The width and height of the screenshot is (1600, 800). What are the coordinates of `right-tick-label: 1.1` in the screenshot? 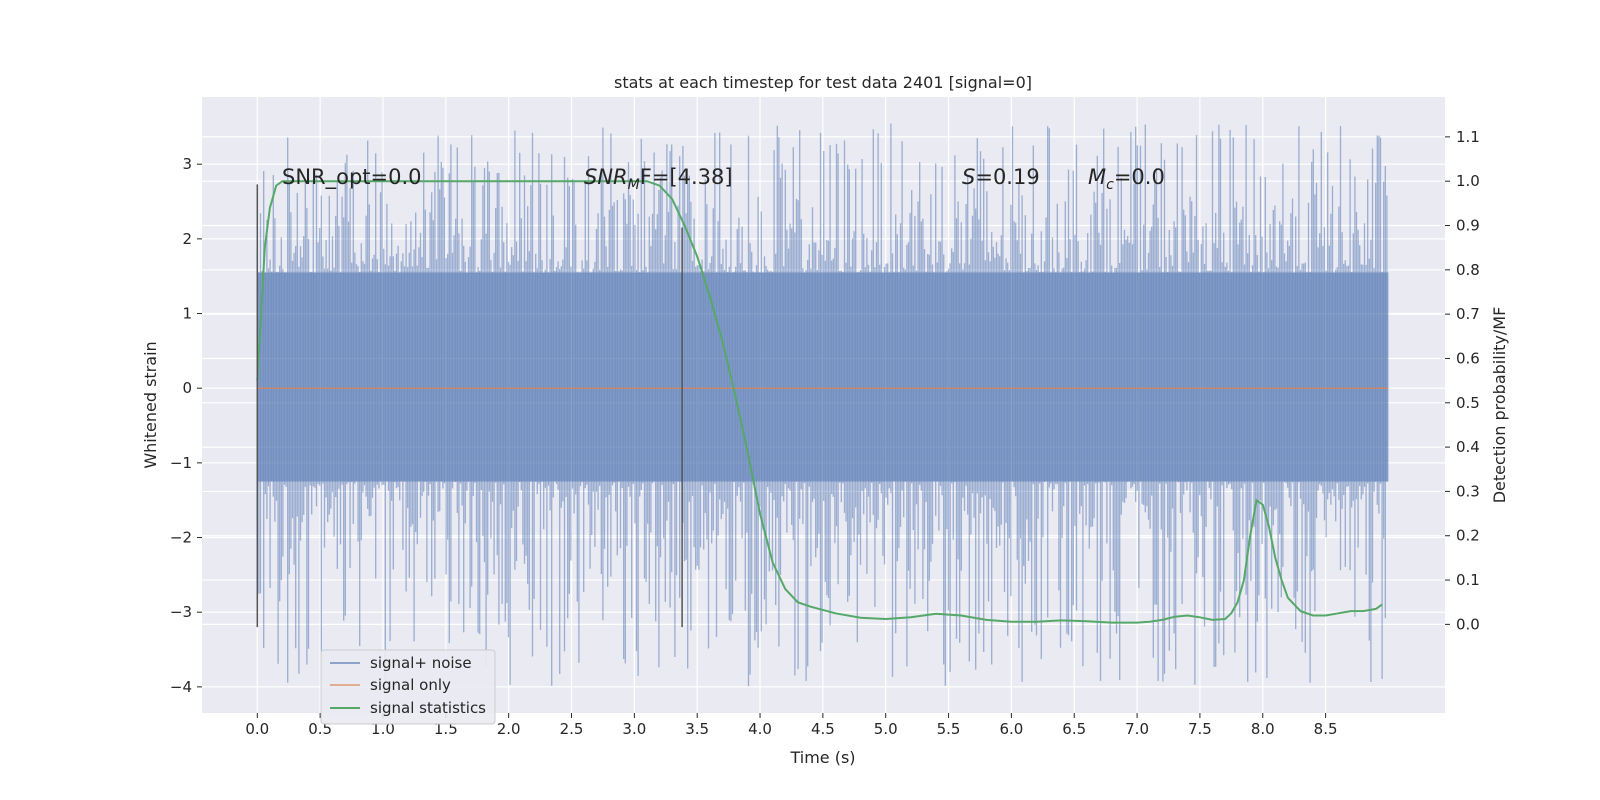 It's located at (1468, 137).